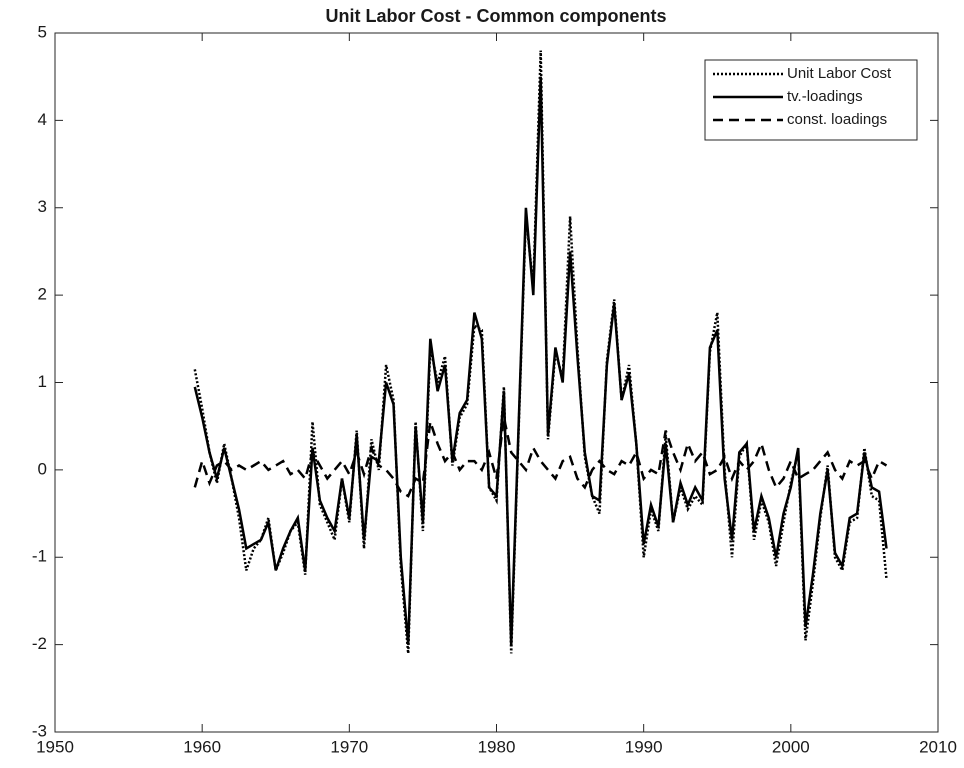 This screenshot has width=964, height=768. I want to click on y-tick-label: 3, so click(42, 206).